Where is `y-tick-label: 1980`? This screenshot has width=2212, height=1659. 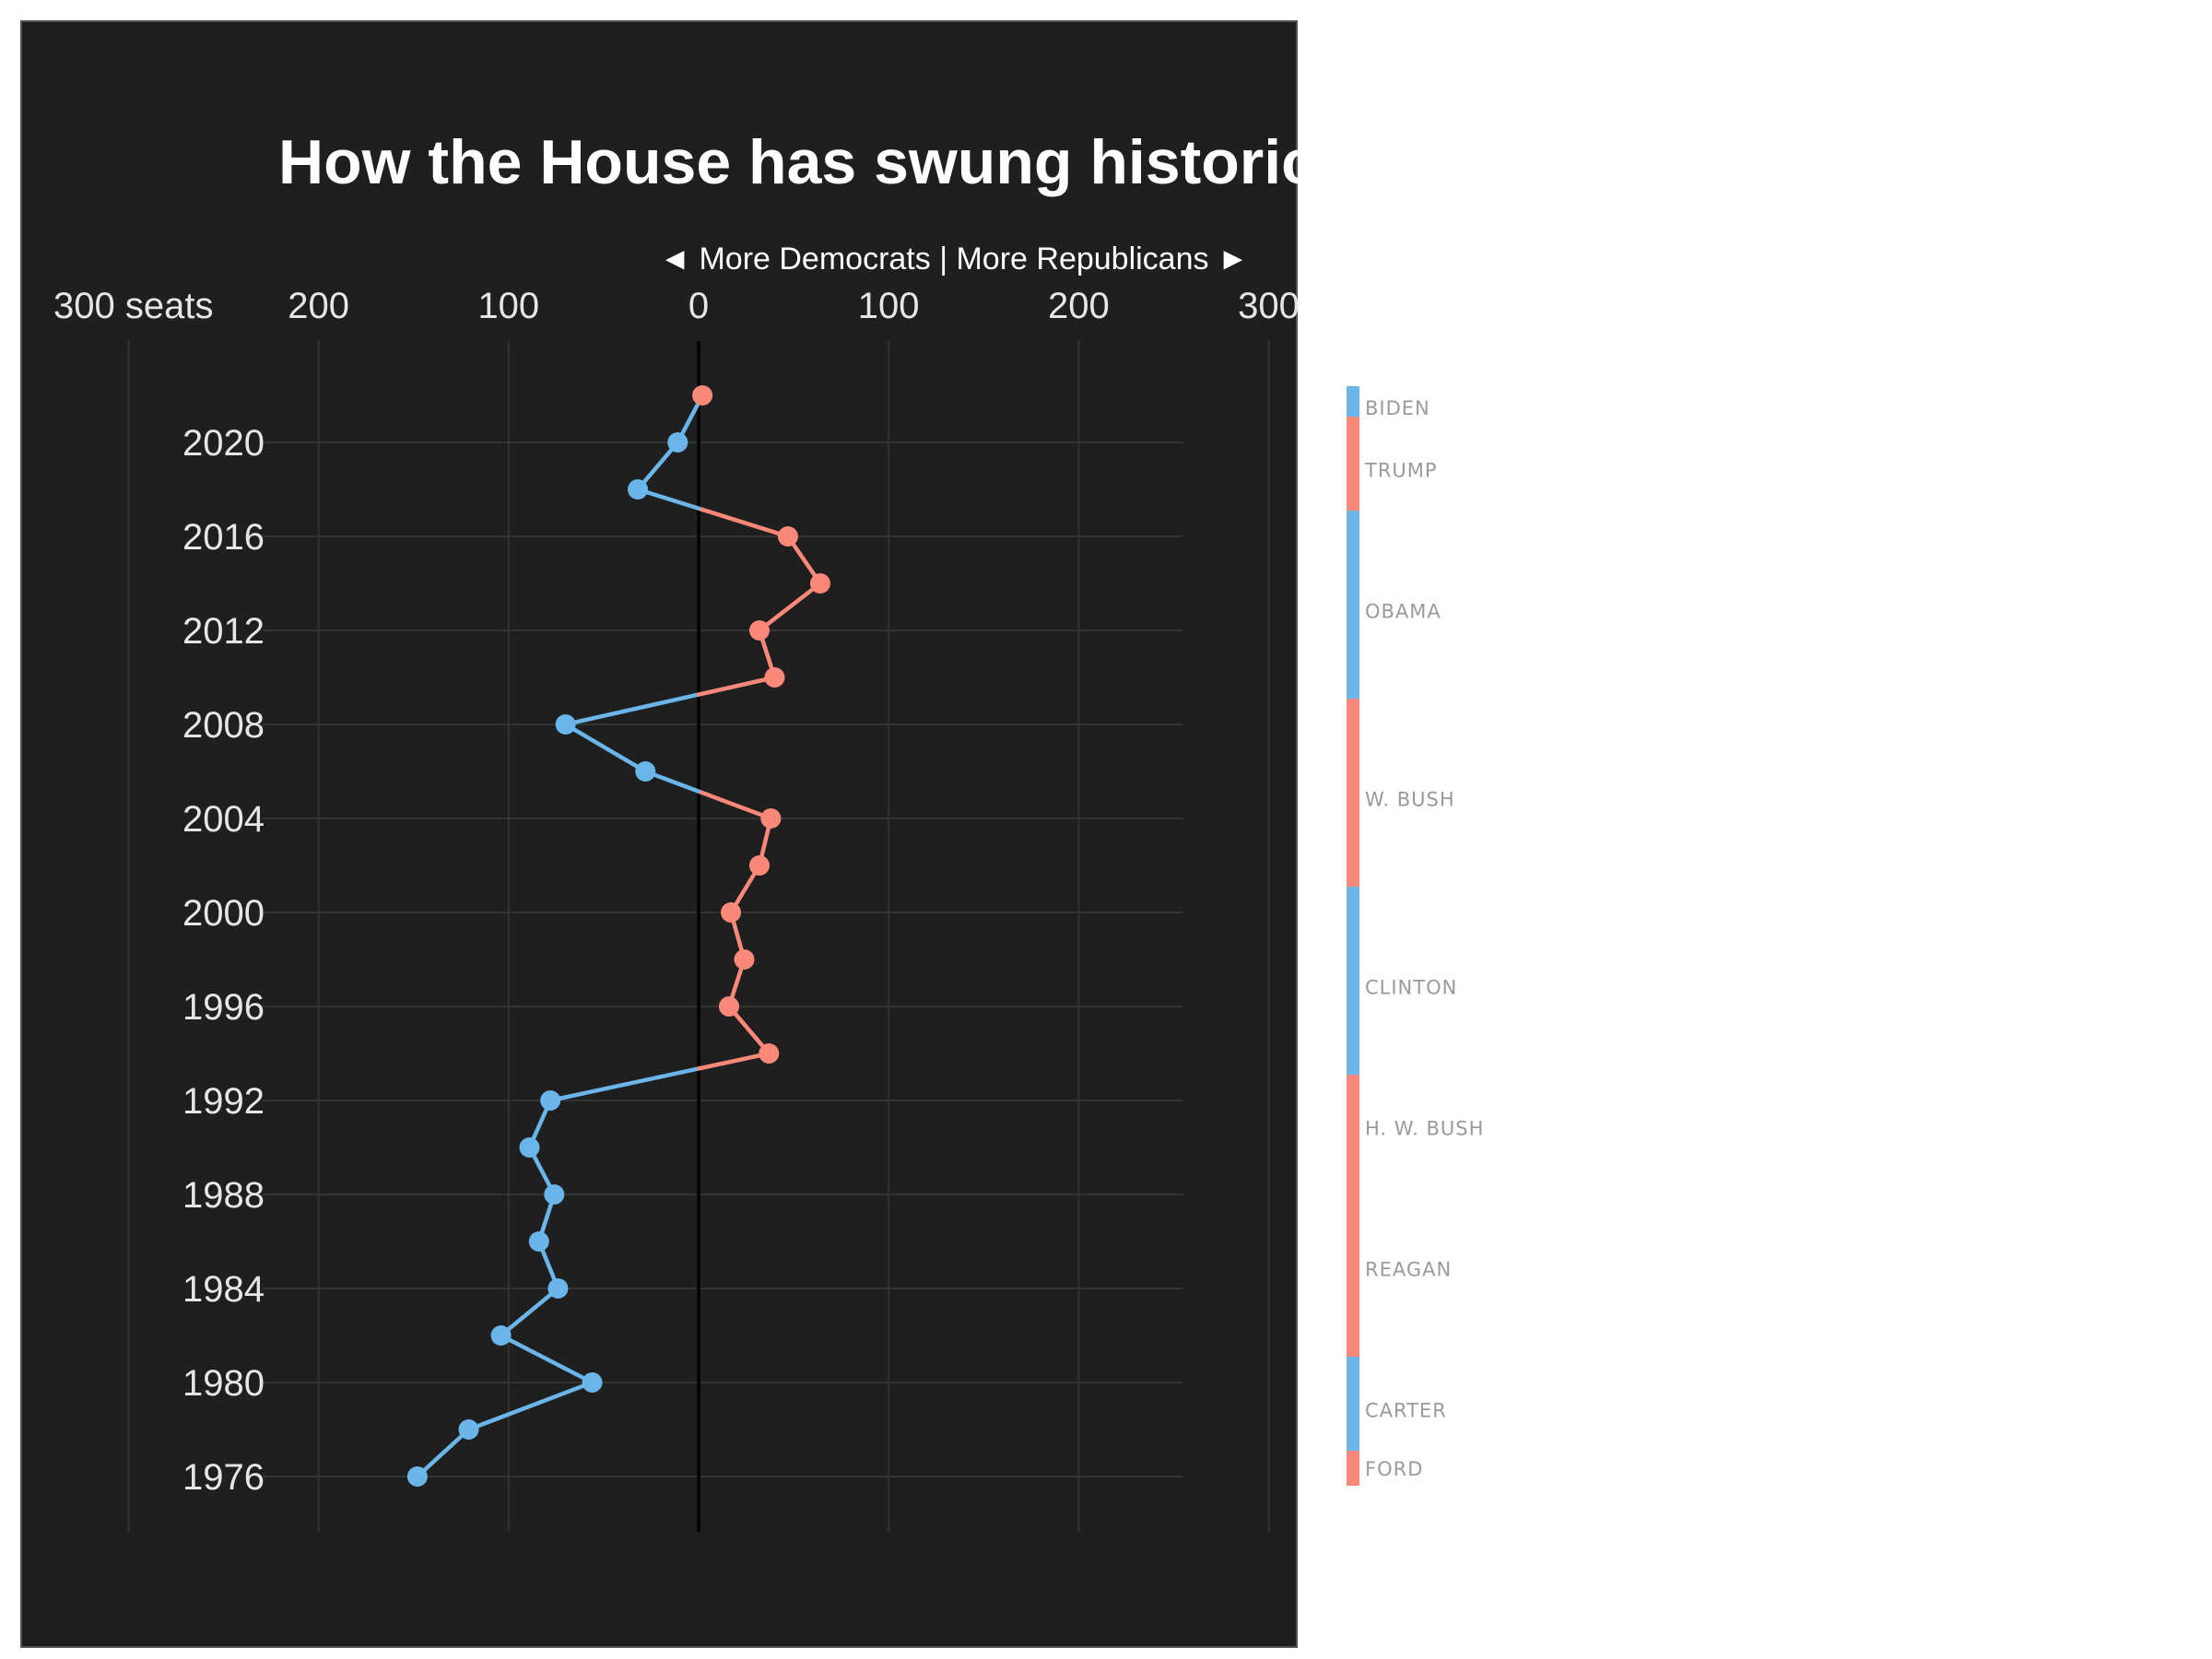 y-tick-label: 1980 is located at coordinates (223, 1383).